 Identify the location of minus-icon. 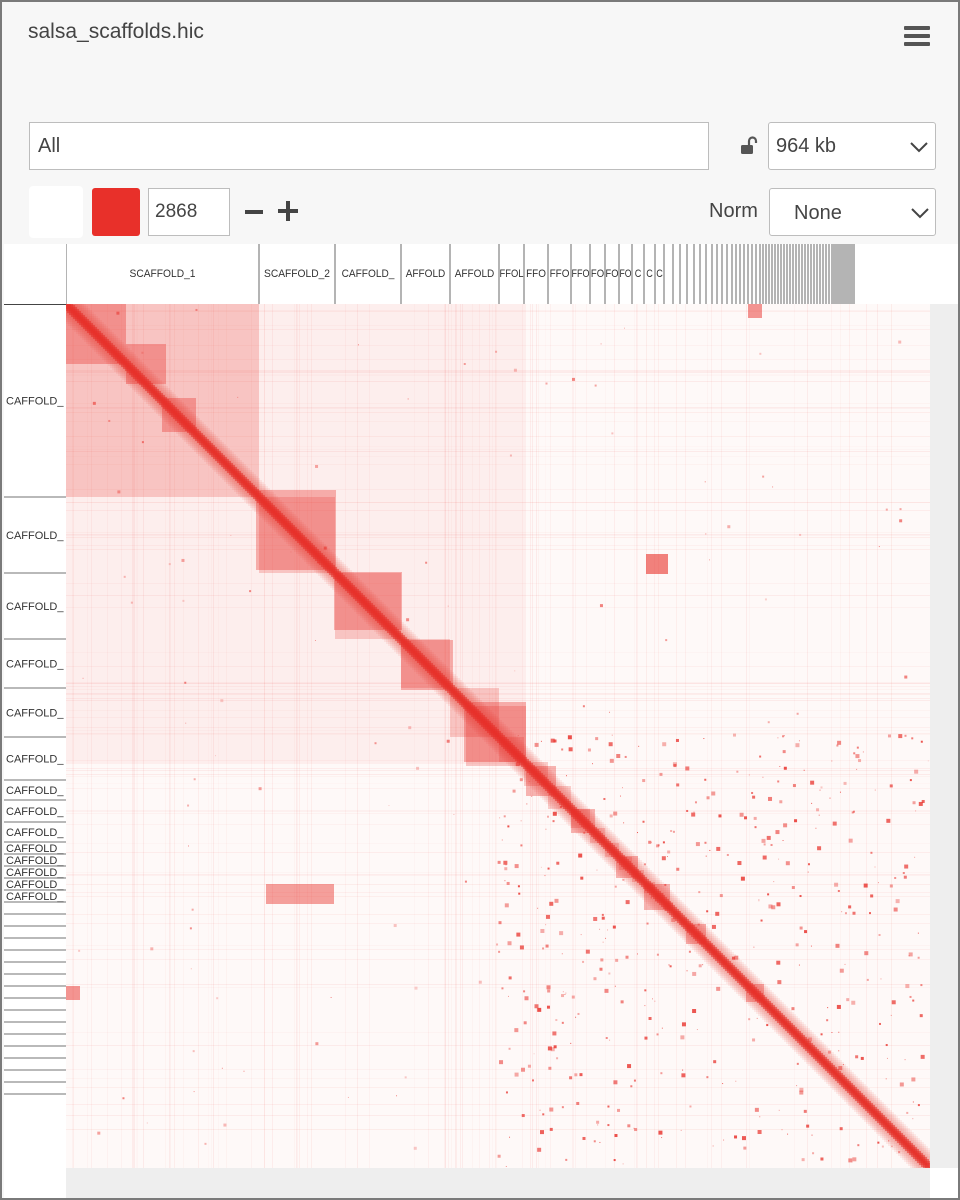
(254, 212).